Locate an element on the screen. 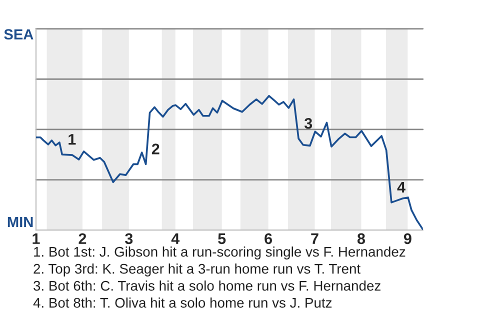 This screenshot has height=320, width=480. x-tick-label: 5 is located at coordinates (222, 238).